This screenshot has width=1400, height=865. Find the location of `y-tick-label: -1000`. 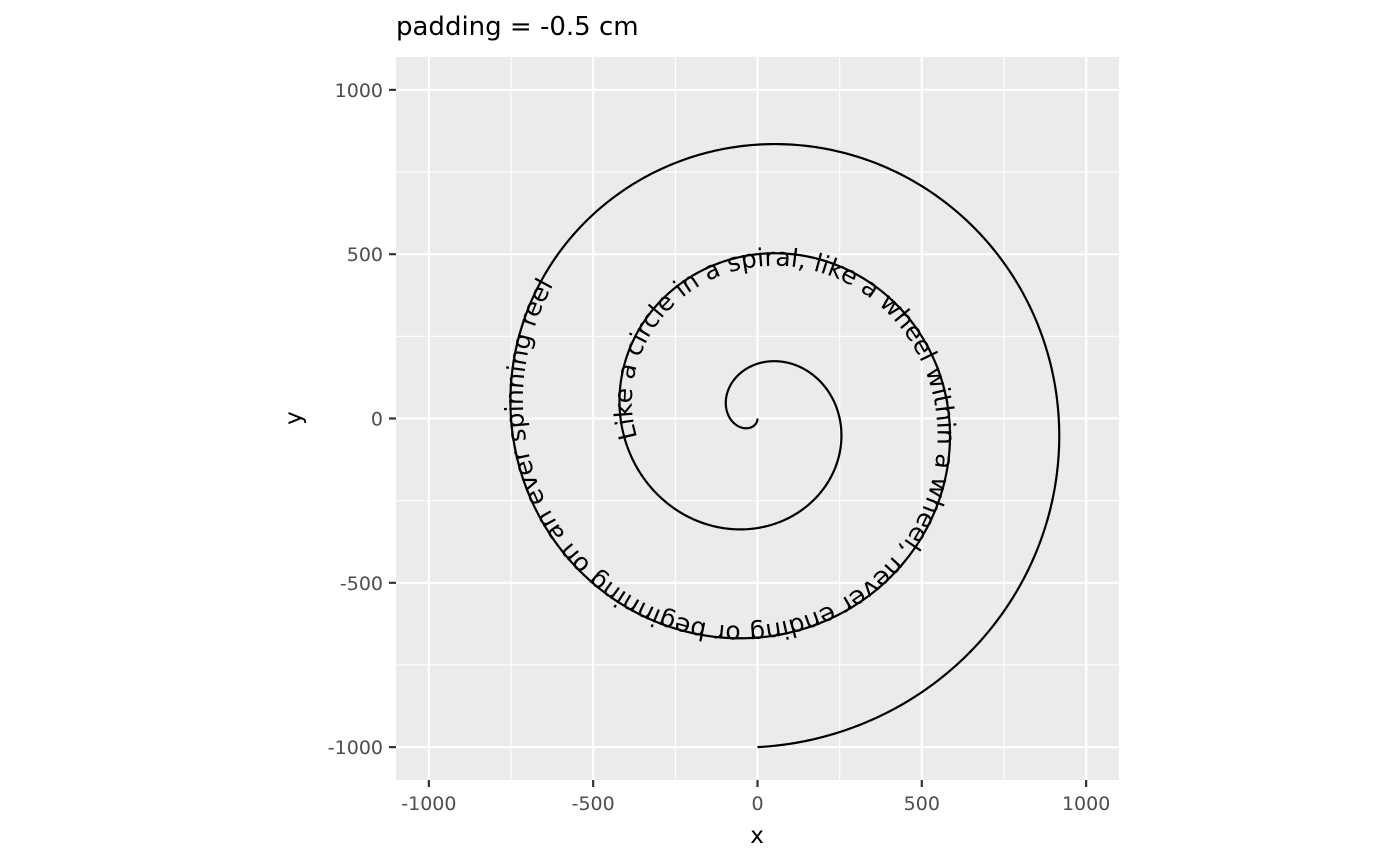

y-tick-label: -1000 is located at coordinates (355, 748).